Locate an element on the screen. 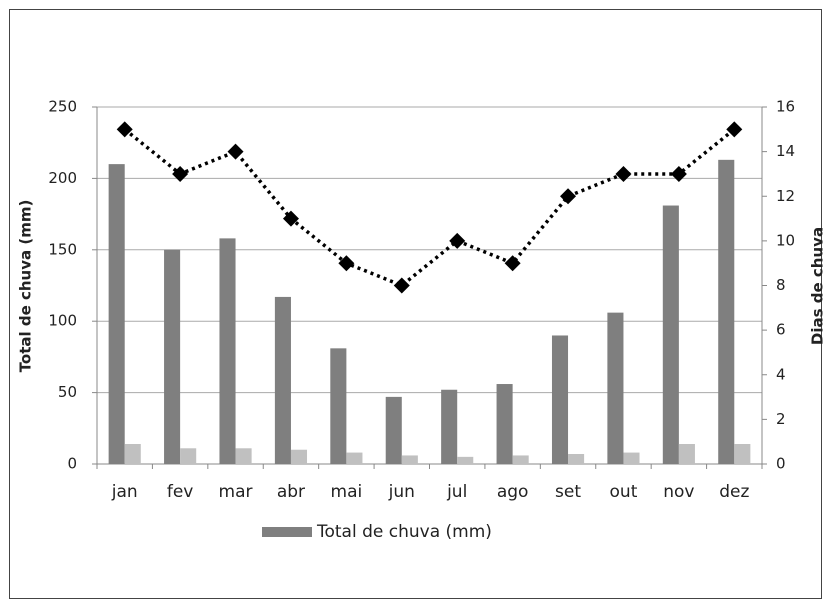  x-tick-label: out is located at coordinates (624, 492).